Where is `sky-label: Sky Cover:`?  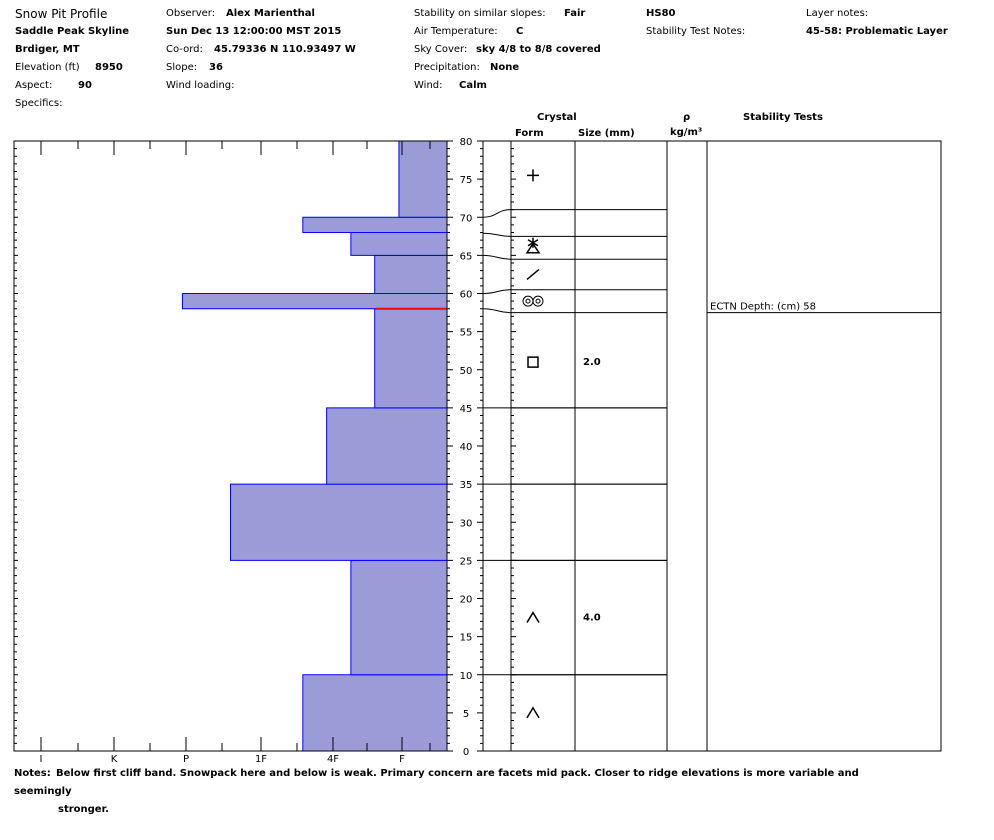
sky-label: Sky Cover: is located at coordinates (441, 49).